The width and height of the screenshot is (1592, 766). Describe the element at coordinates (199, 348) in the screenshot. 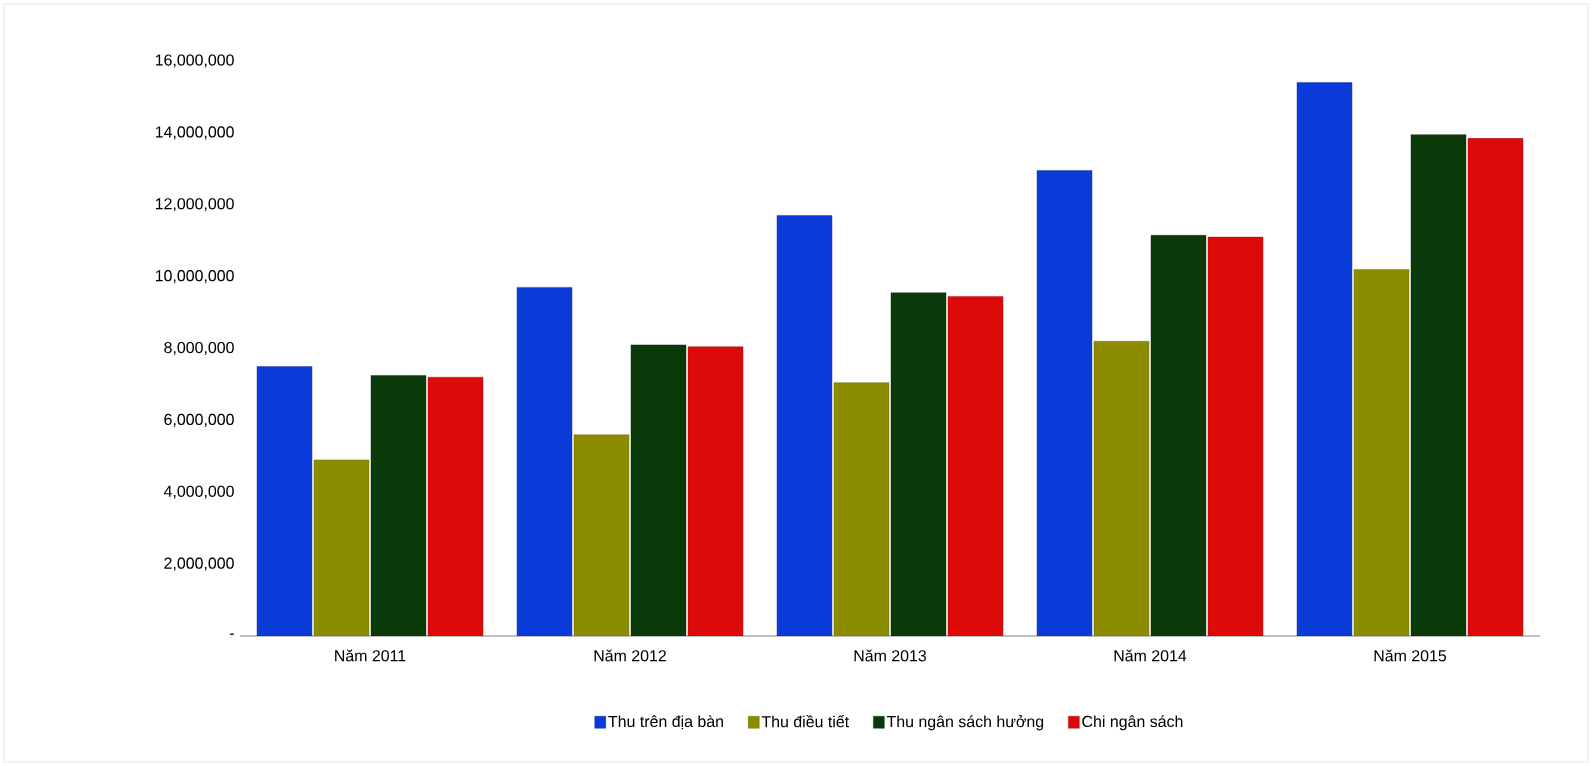

I see `y-tick-label: 8,000,000` at that location.